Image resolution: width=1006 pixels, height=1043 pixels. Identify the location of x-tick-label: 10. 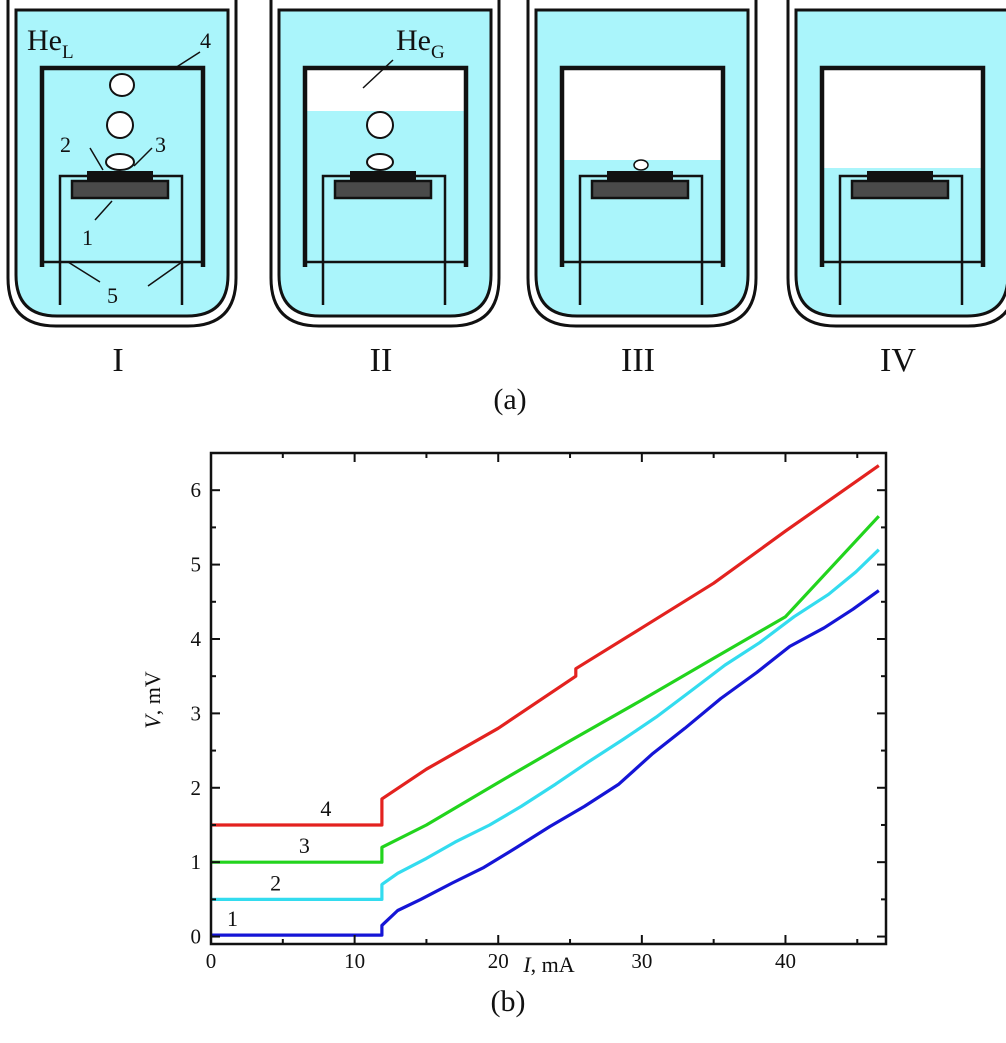
(354, 961).